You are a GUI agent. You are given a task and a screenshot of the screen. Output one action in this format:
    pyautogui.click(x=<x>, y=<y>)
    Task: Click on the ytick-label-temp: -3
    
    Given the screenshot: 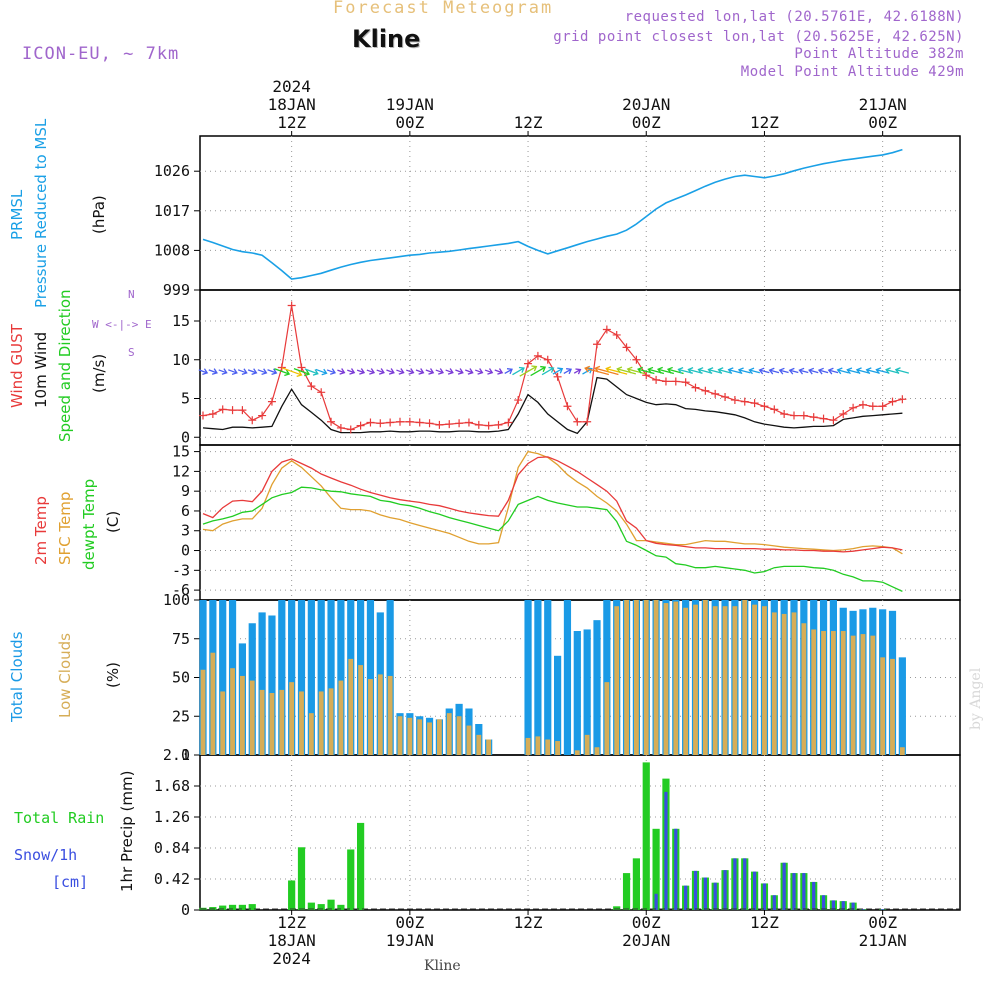 What is the action you would take?
    pyautogui.click(x=181, y=570)
    